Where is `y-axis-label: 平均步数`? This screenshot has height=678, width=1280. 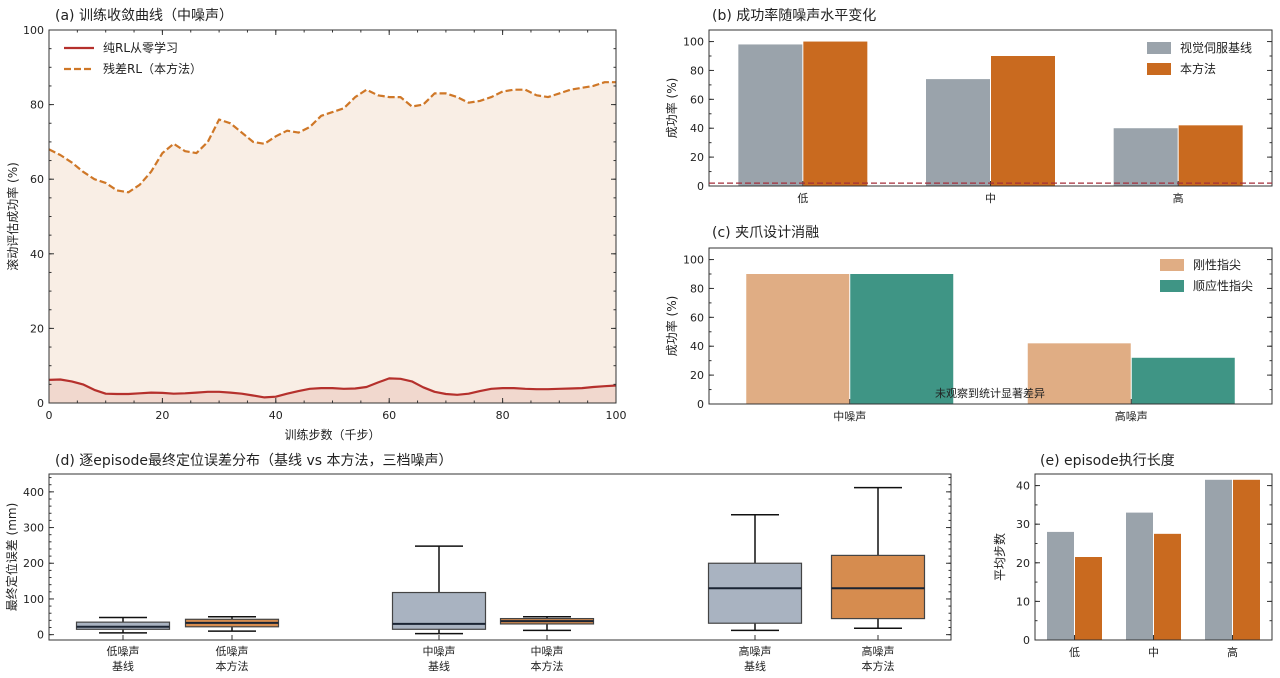
y-axis-label: 平均步数 is located at coordinates (999, 557).